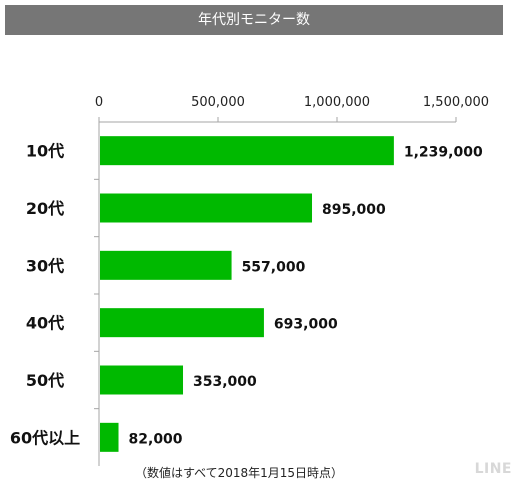 This screenshot has height=484, width=518. What do you see at coordinates (254, 20) in the screenshot?
I see `chart-title: 年代別モニター数` at bounding box center [254, 20].